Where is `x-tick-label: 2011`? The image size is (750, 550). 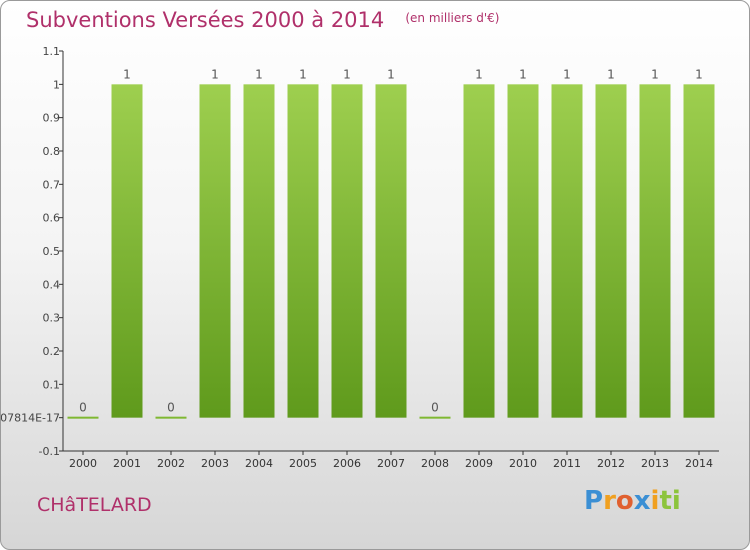
x-tick-label: 2011 is located at coordinates (567, 463).